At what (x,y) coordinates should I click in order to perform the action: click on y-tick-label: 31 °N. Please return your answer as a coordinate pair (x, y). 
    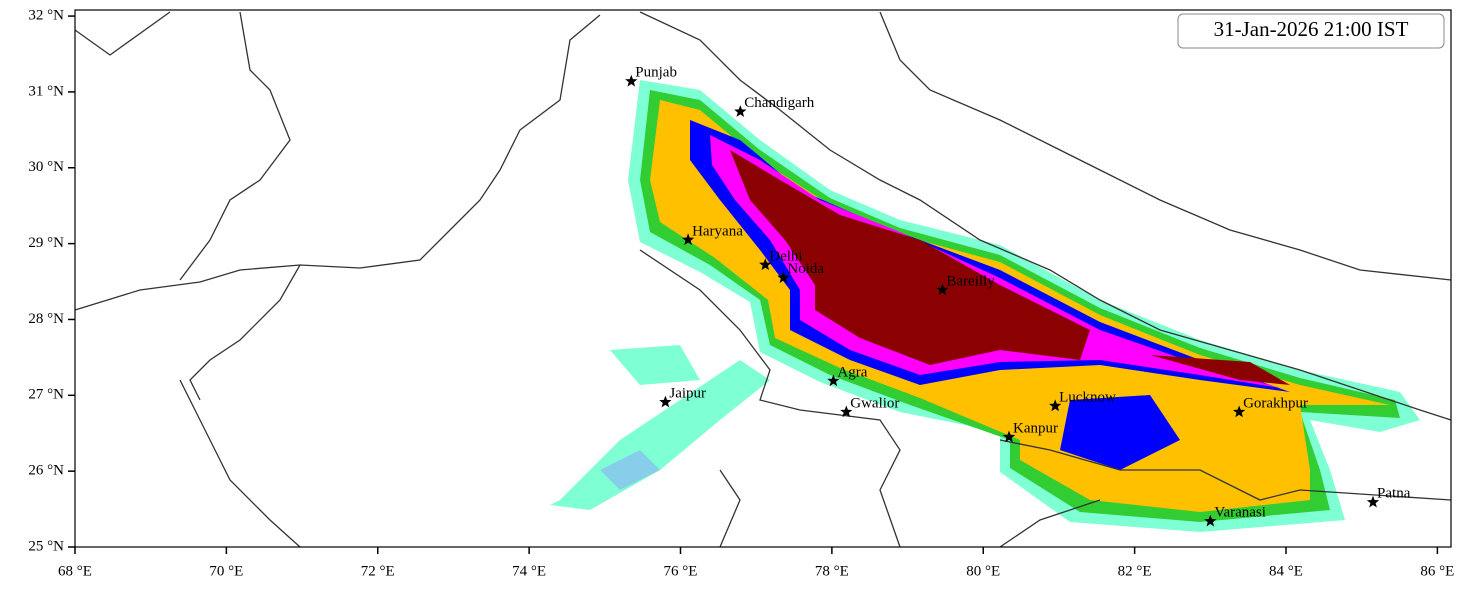
    Looking at the image, I should click on (46, 91).